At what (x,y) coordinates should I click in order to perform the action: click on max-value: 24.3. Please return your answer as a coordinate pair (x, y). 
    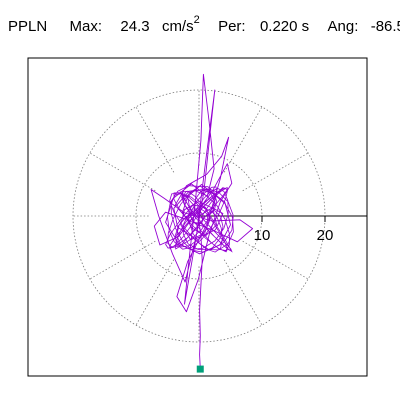
    Looking at the image, I should click on (135, 26).